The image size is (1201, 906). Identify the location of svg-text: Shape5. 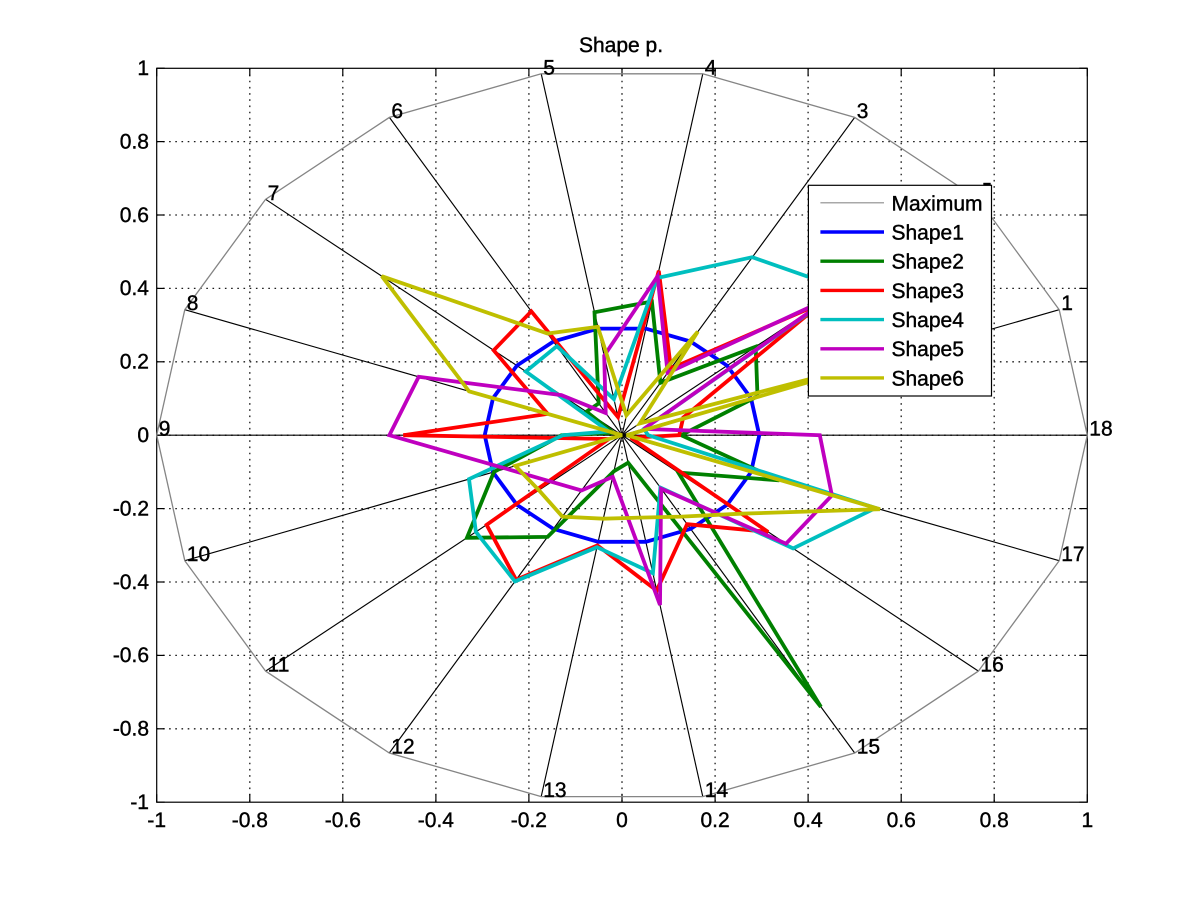
(928, 349).